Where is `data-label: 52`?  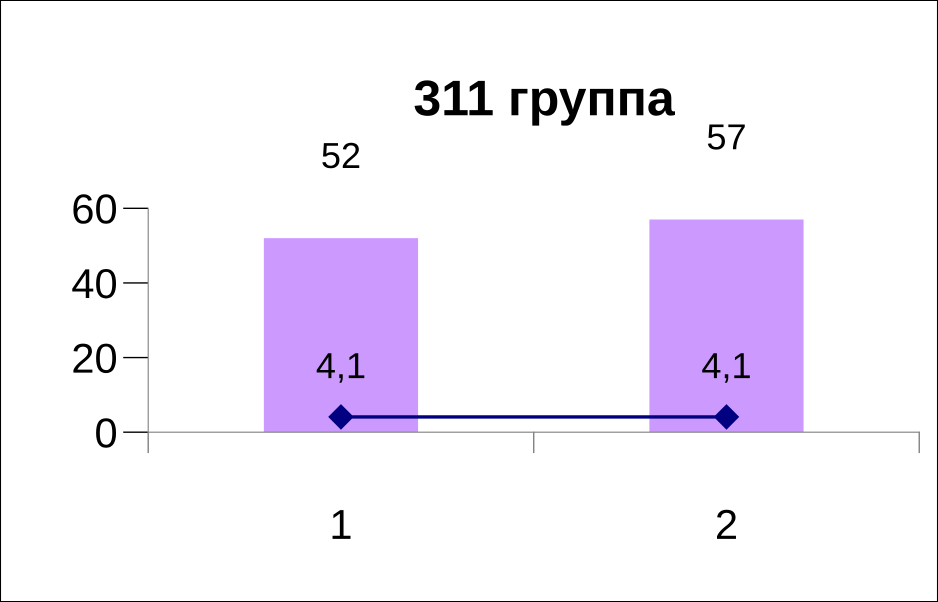 data-label: 52 is located at coordinates (341, 155).